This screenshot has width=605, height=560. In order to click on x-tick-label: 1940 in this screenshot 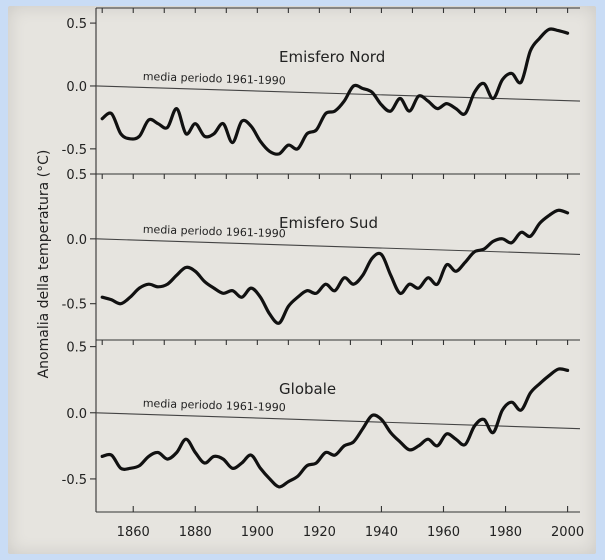, I will do `click(381, 532)`.